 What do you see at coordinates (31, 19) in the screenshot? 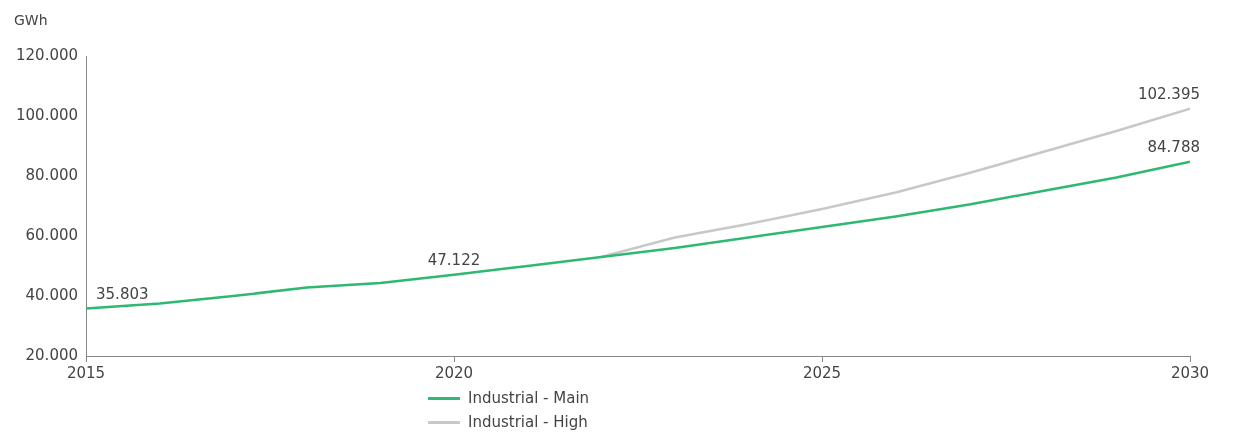
I see `y-axis-title: GWh` at bounding box center [31, 19].